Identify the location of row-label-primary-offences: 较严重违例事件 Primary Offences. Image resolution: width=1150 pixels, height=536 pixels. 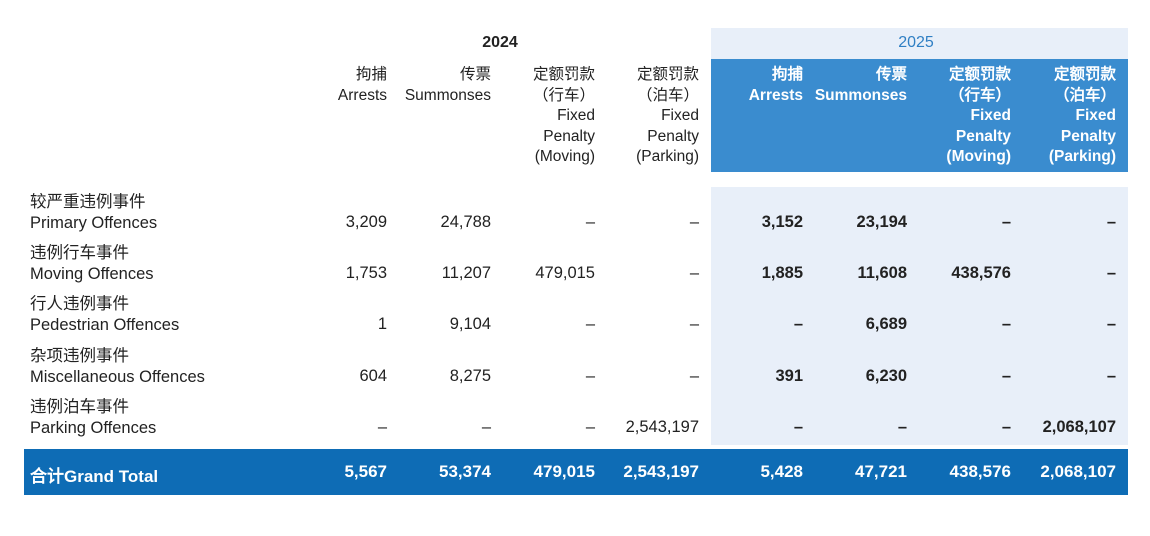
(94, 212).